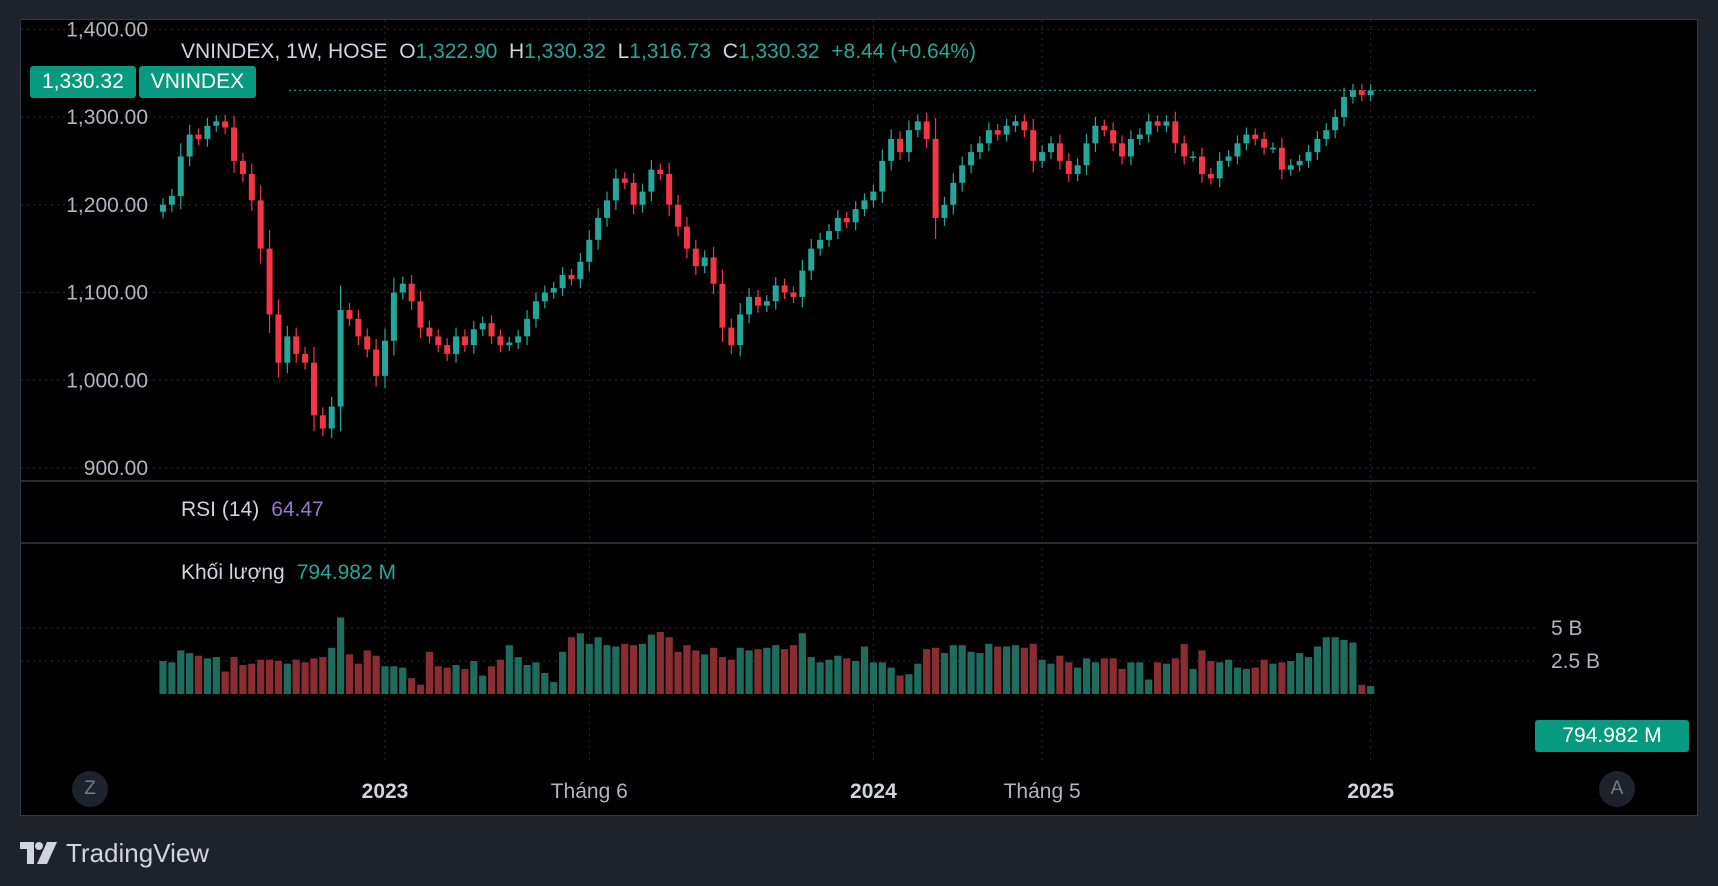  I want to click on volume-tick-label: 5 B, so click(1567, 628).